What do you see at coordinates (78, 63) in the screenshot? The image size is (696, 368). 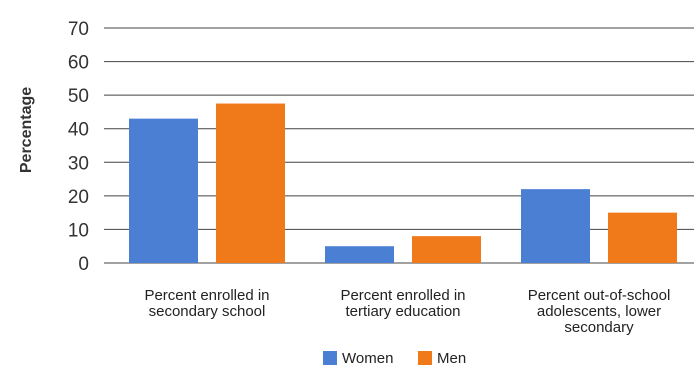 I see `y-tick-label: 60` at bounding box center [78, 63].